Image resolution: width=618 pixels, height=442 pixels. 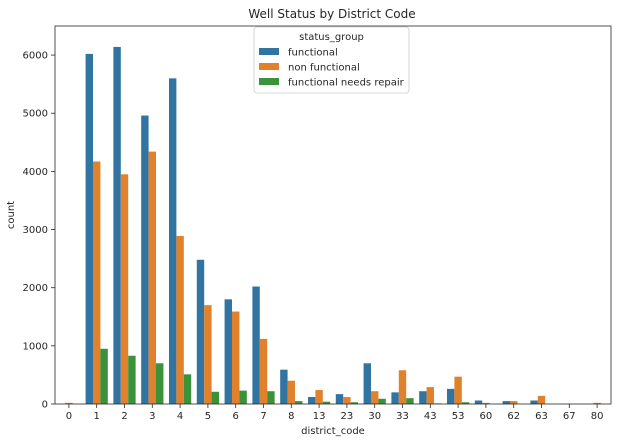 What do you see at coordinates (180, 416) in the screenshot?
I see `x-tick-label: 4` at bounding box center [180, 416].